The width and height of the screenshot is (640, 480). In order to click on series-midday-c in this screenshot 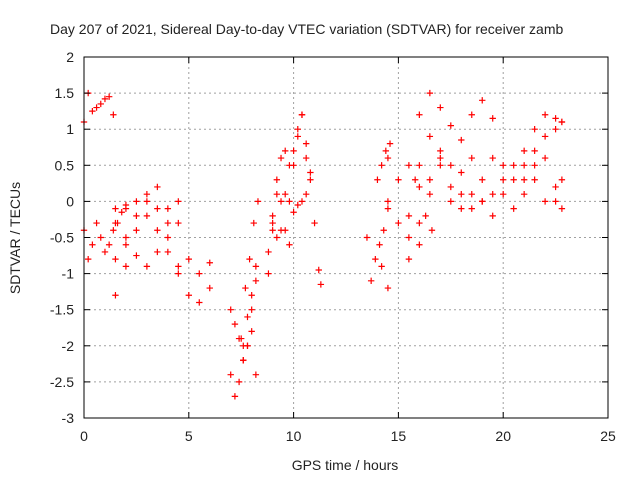, I will do `click(281, 212)`.